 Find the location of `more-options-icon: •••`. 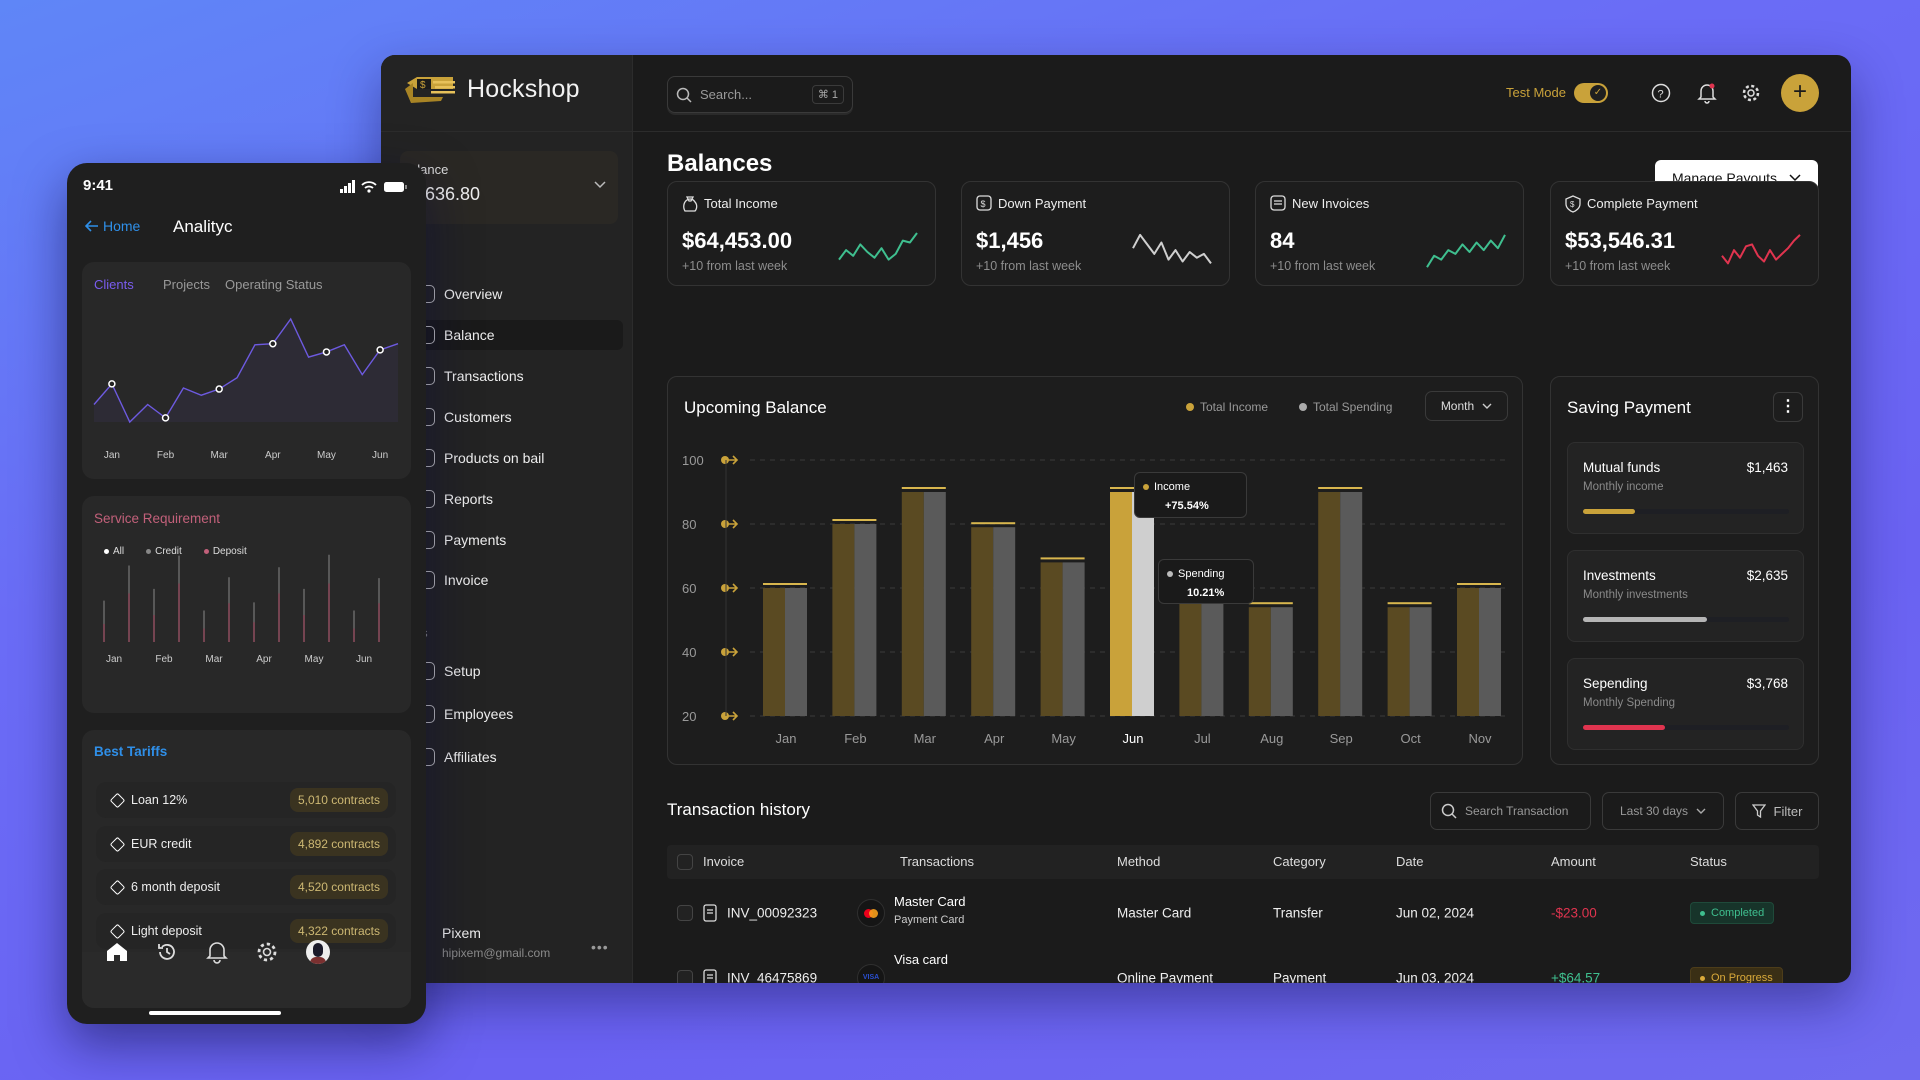

more-options-icon: ••• is located at coordinates (600, 947).